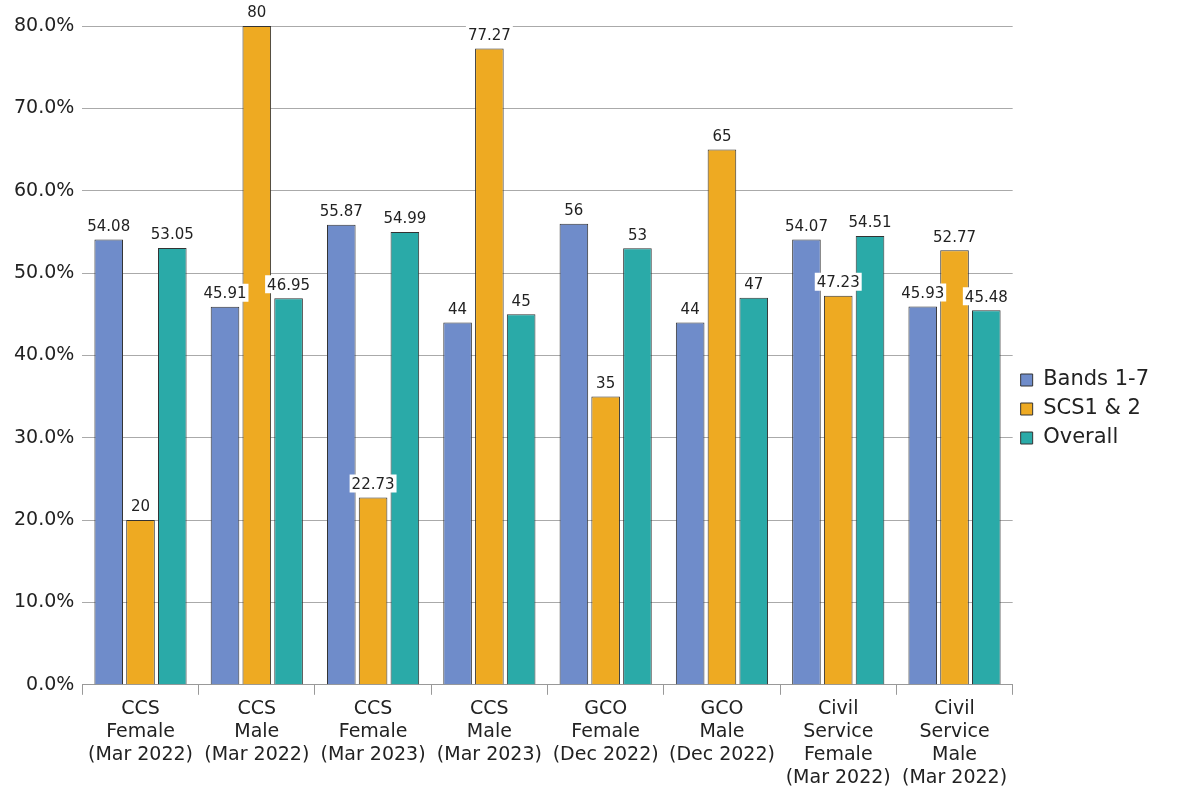  I want to click on data-label: 54.08, so click(109, 225).